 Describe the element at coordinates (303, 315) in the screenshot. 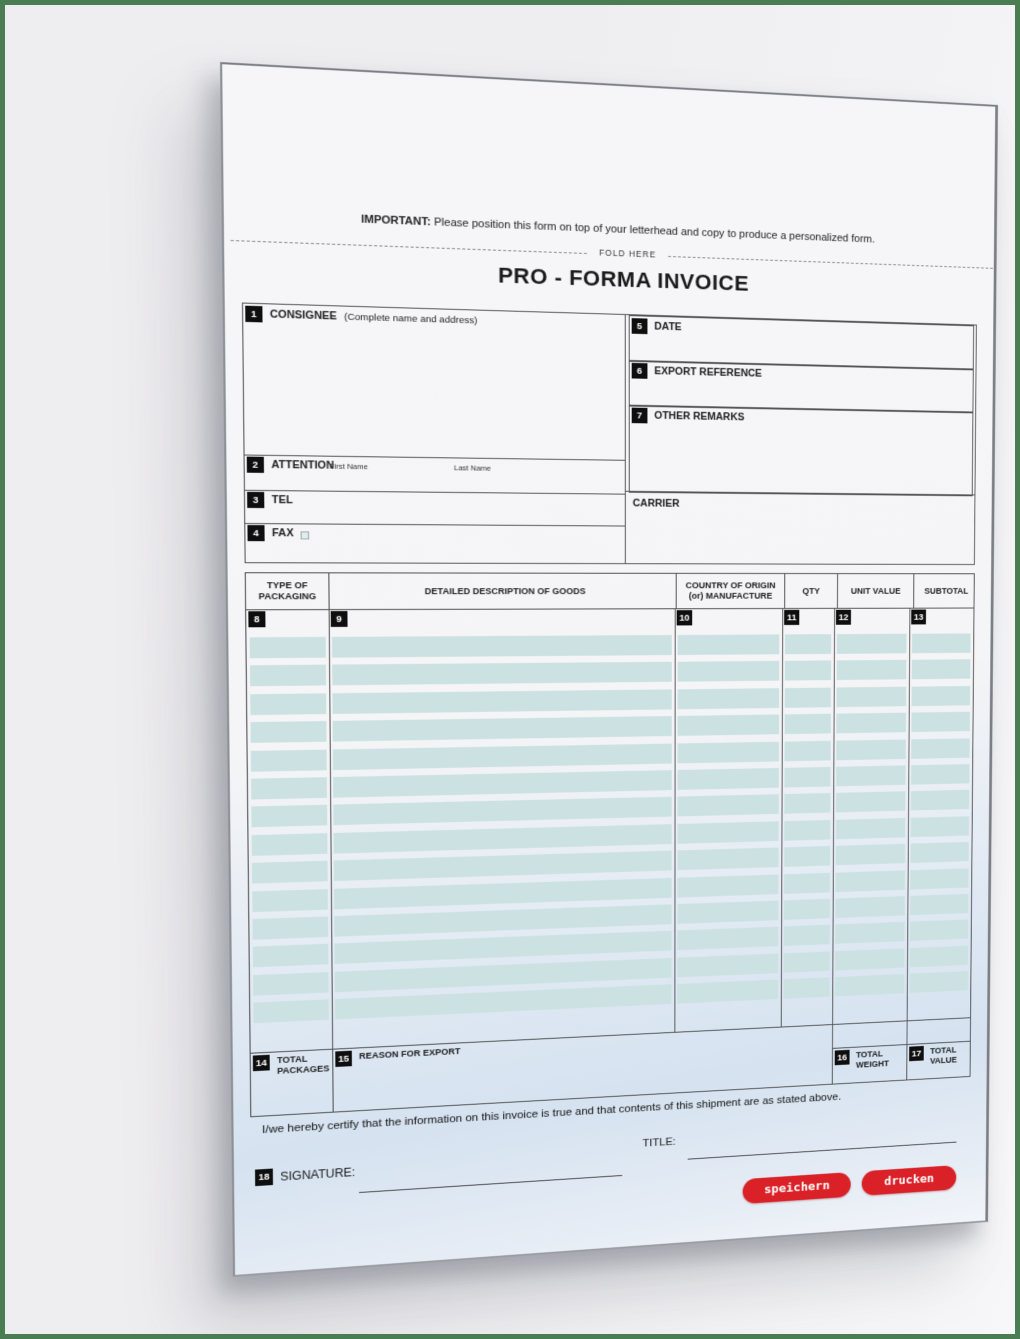

I see `consignee-label: CONSIGNEE` at that location.